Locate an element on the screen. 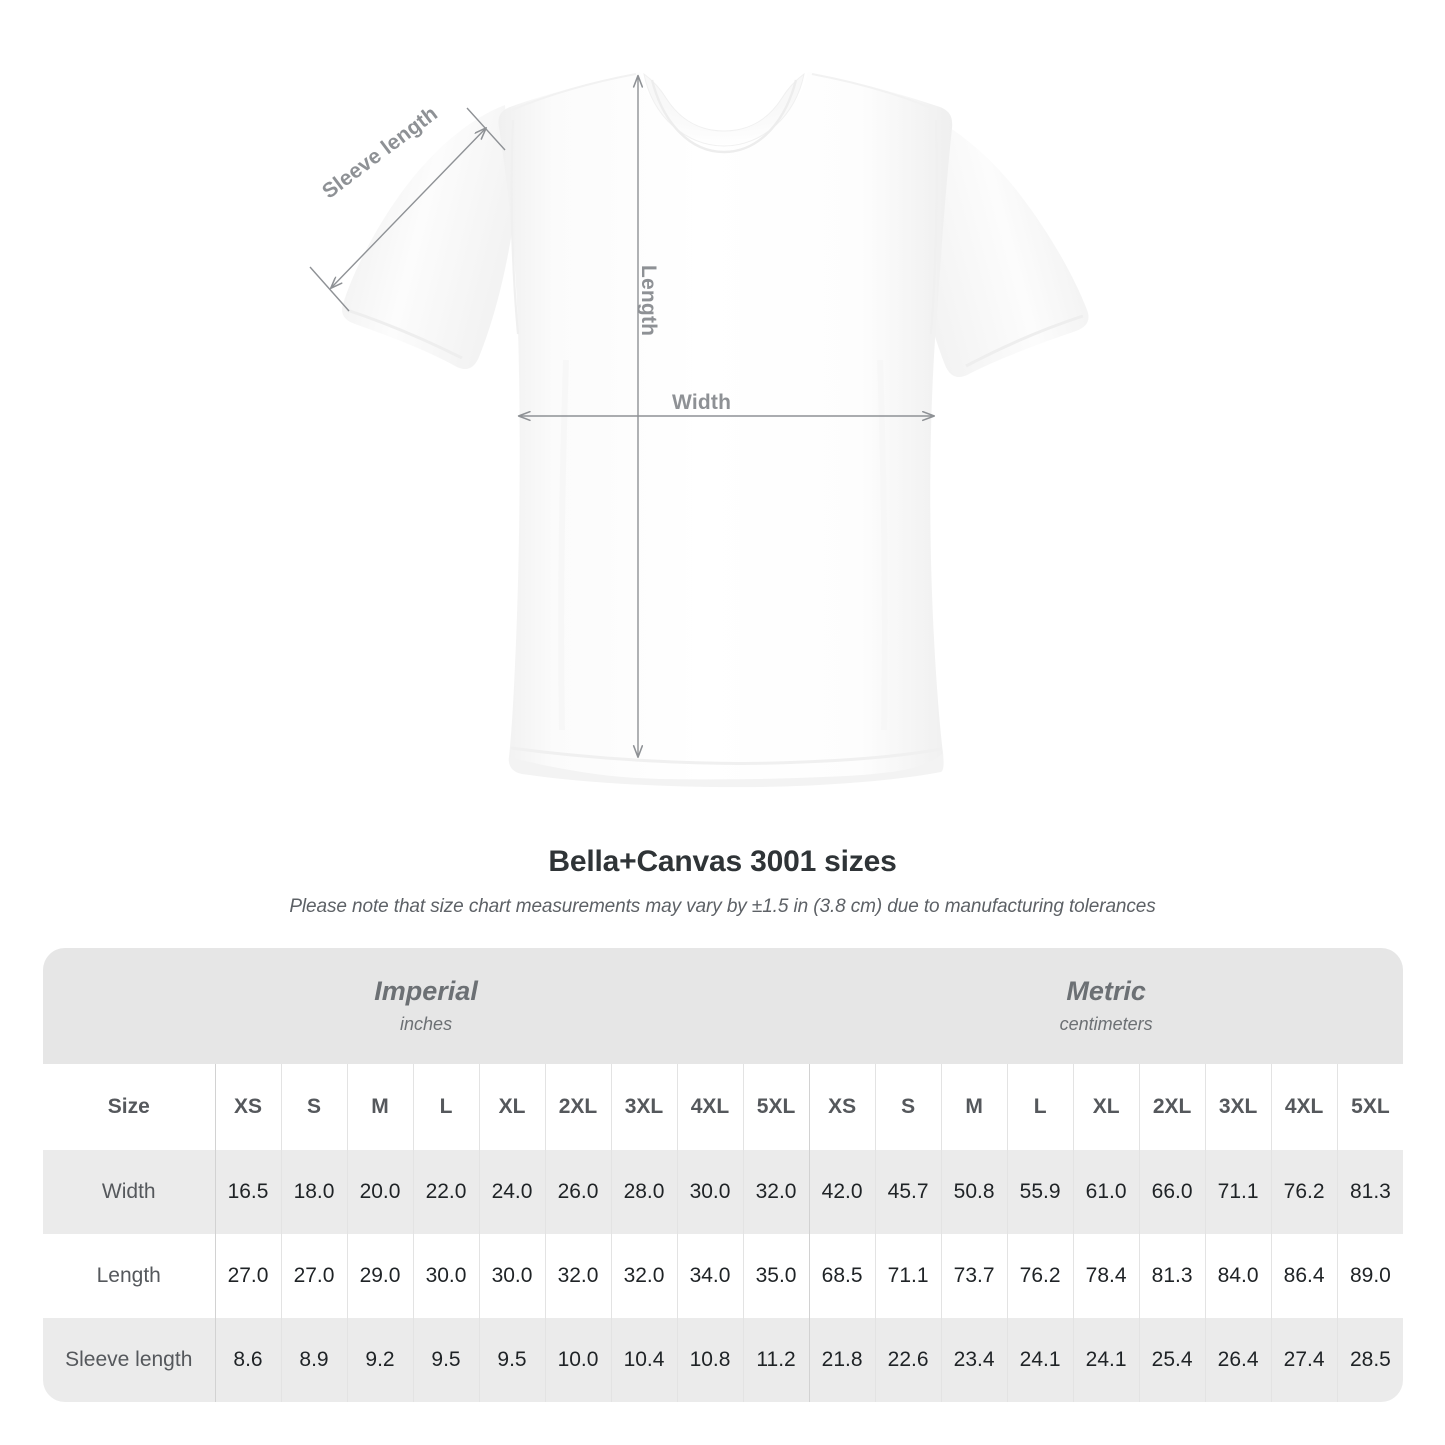 This screenshot has height=1445, width=1445. cell-sleeve-length-metric-xs: 21.8 is located at coordinates (842, 1360).